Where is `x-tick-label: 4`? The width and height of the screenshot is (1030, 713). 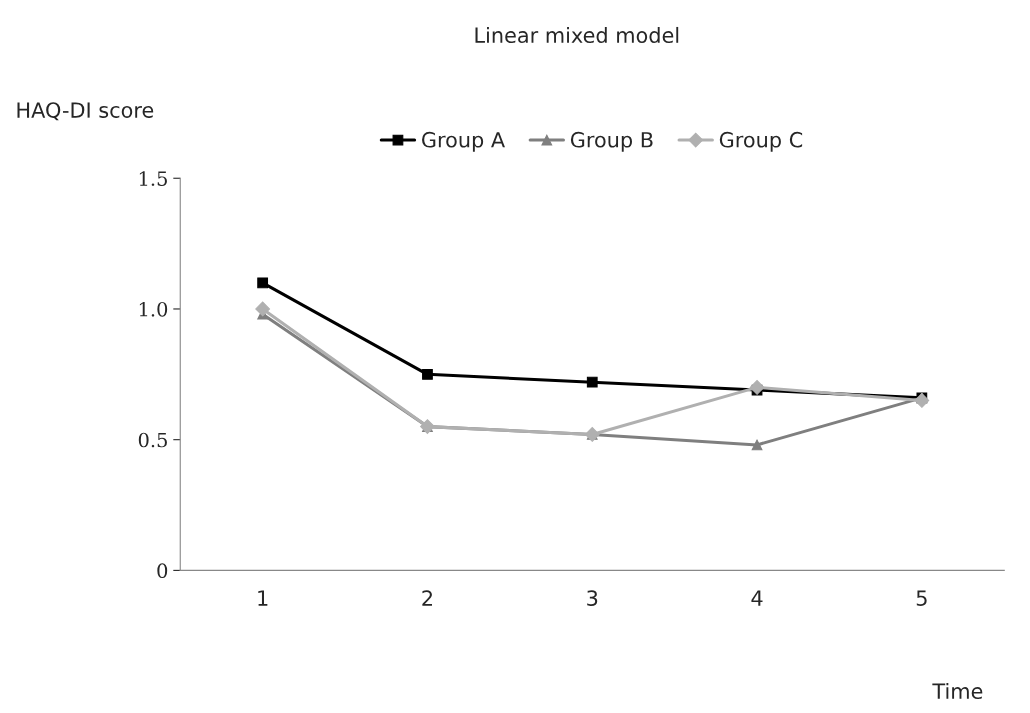
x-tick-label: 4 is located at coordinates (757, 598).